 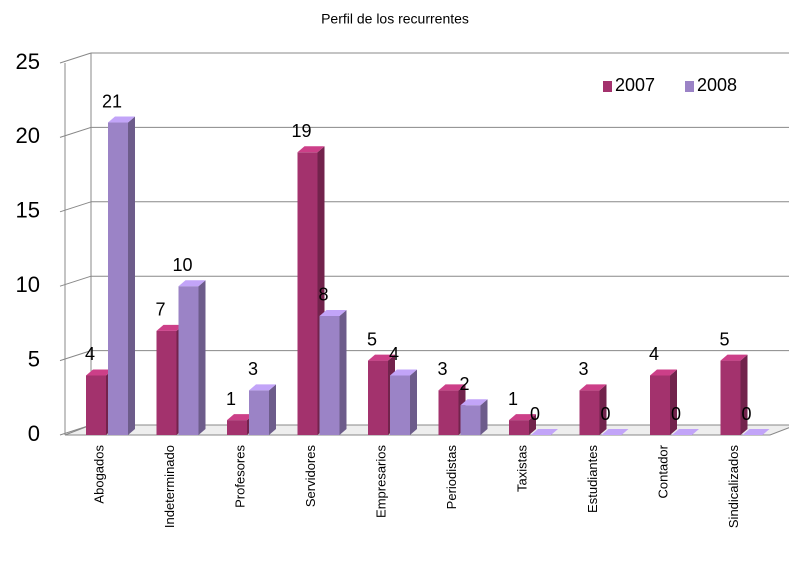 I want to click on x-tick-label: Empresarios, so click(x=381, y=481).